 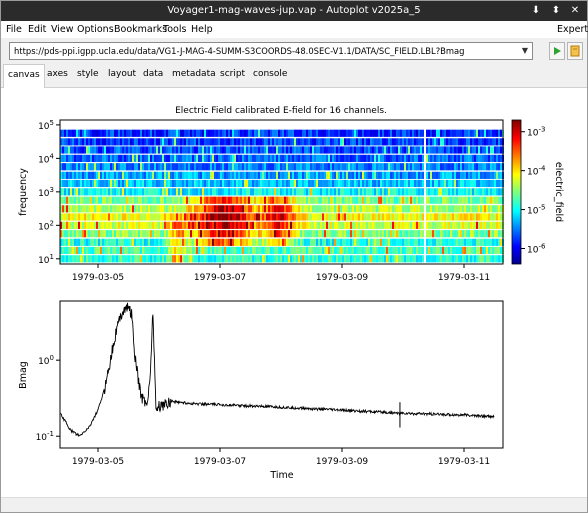 I want to click on menu-file: File, so click(x=14, y=29).